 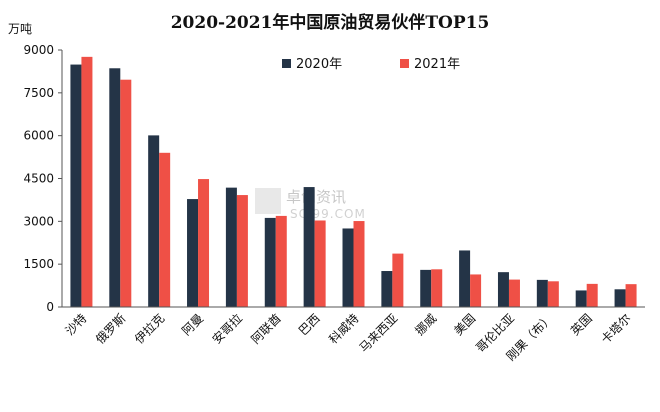 I want to click on y-tick-label: 1500, so click(x=38, y=264).